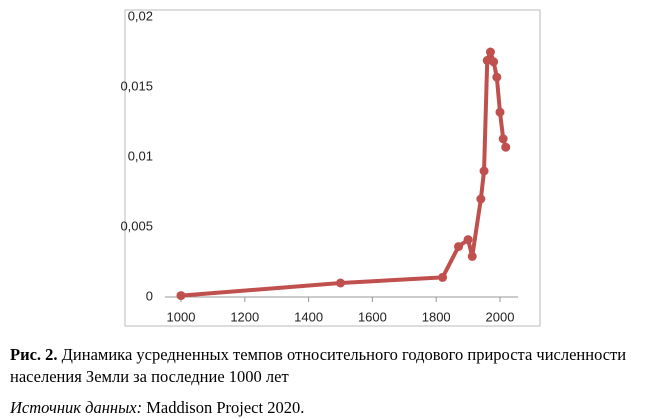 This screenshot has height=419, width=663. I want to click on y-tick-label: 0,02, so click(140, 15).